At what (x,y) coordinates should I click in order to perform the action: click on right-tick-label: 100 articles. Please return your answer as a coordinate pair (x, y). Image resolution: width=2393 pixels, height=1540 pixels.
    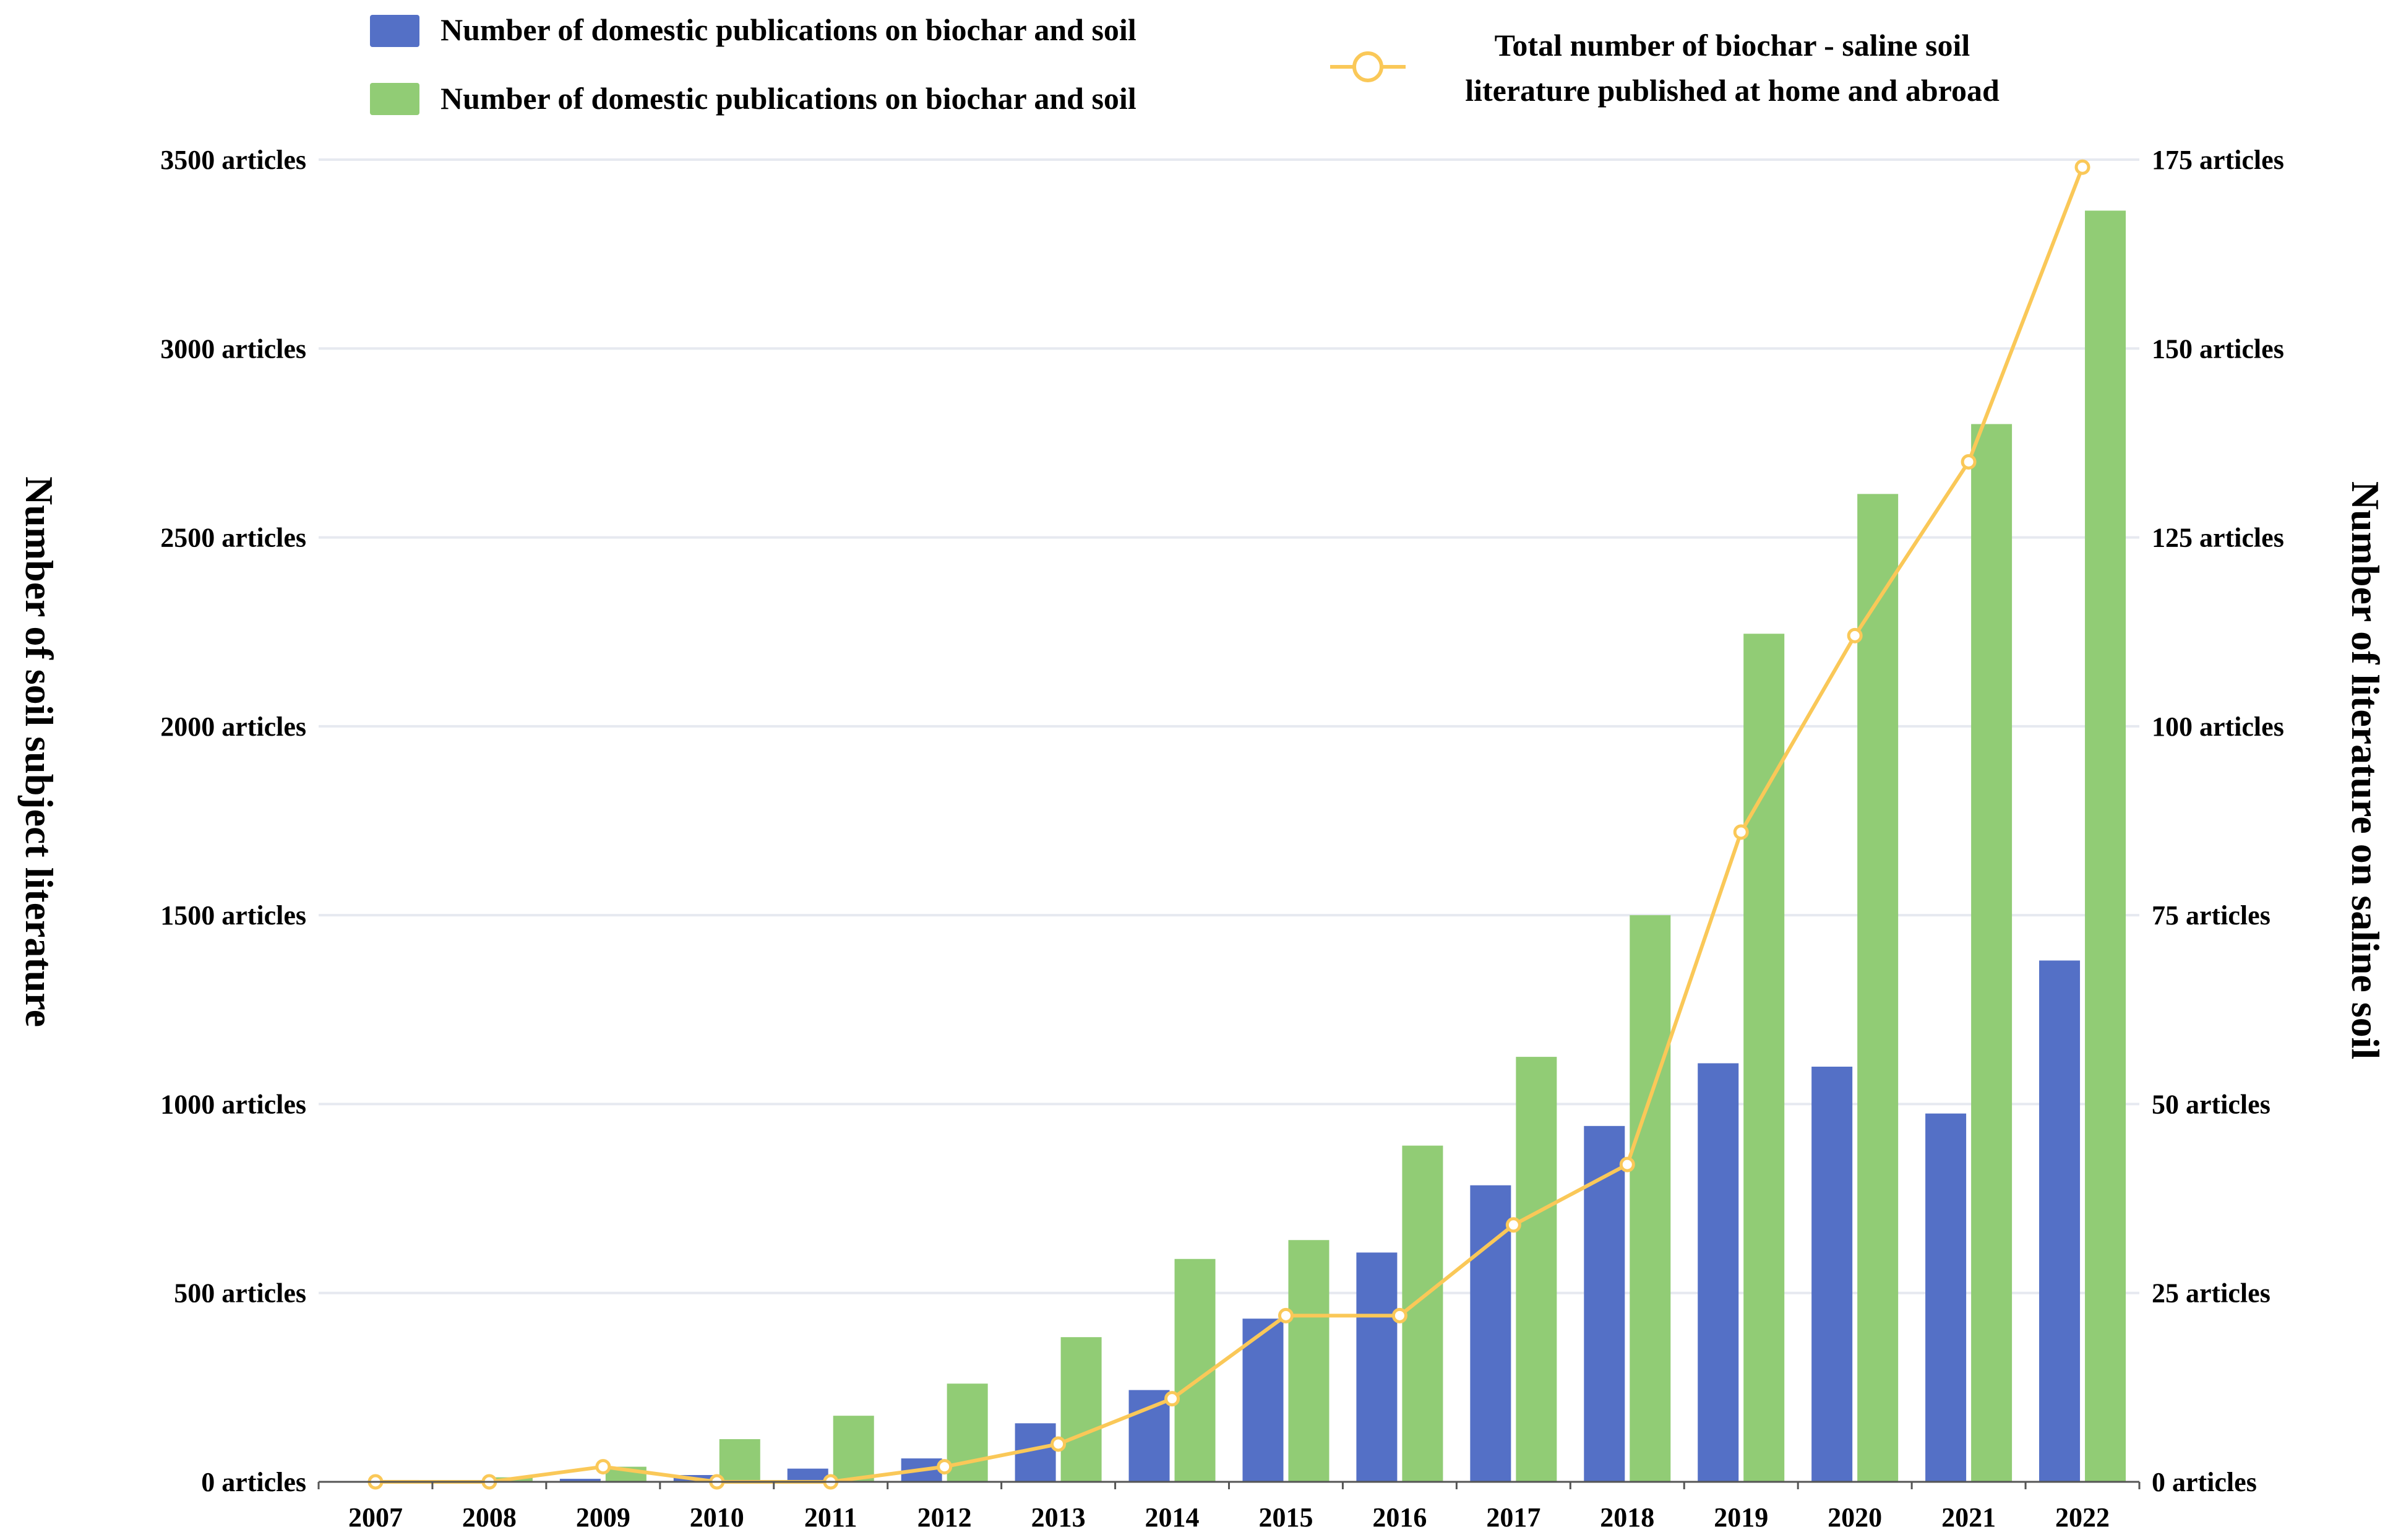
    Looking at the image, I should click on (2218, 727).